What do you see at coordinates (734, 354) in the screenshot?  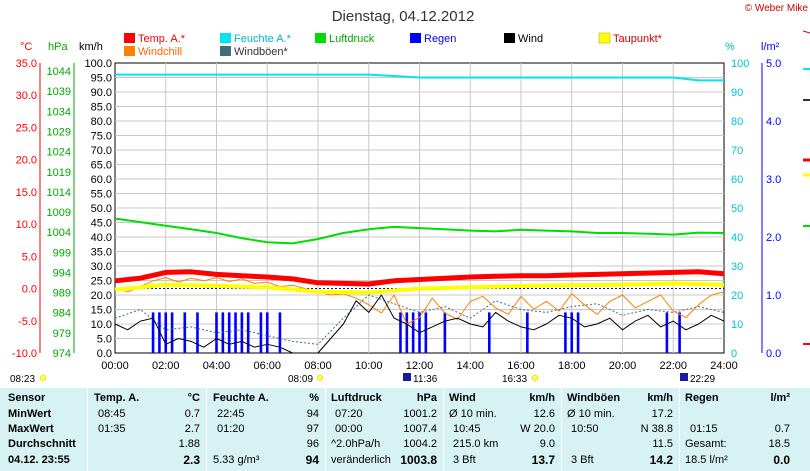 I see `tick-label-humidity: 0` at bounding box center [734, 354].